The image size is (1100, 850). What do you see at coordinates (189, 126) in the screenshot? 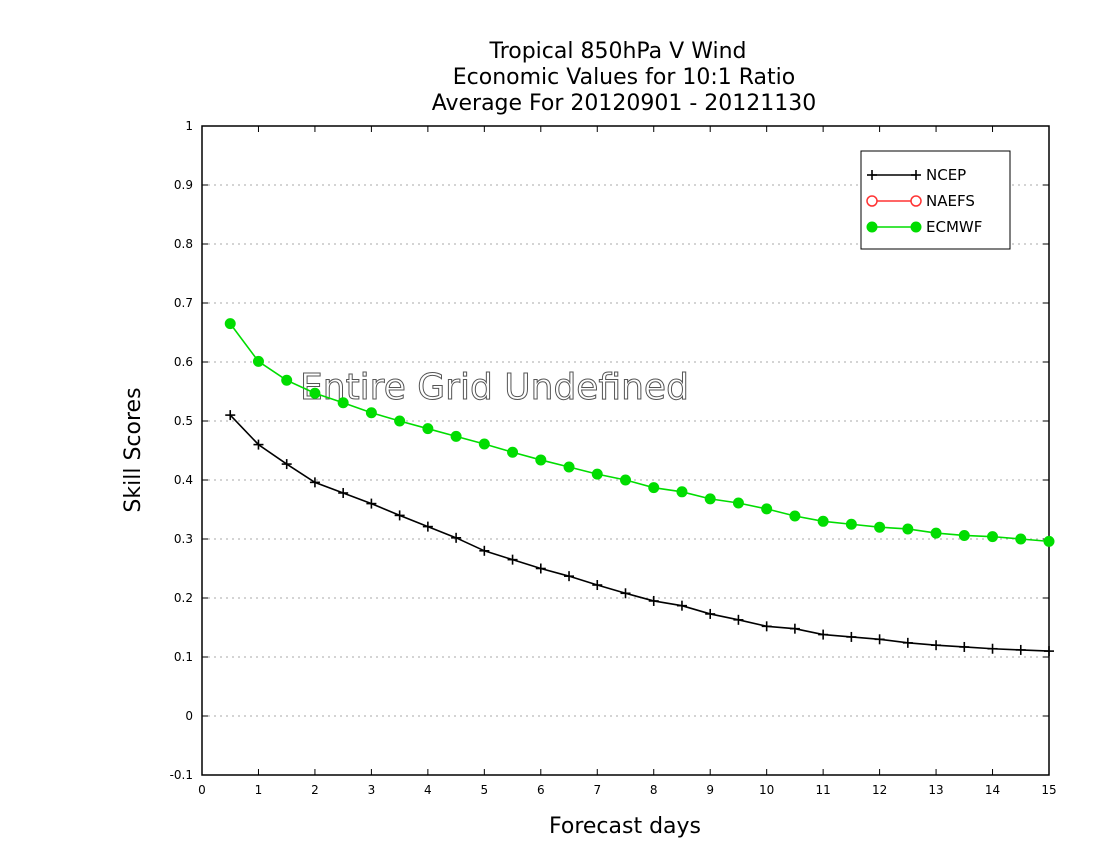
I see `y-tick-label: 1` at bounding box center [189, 126].